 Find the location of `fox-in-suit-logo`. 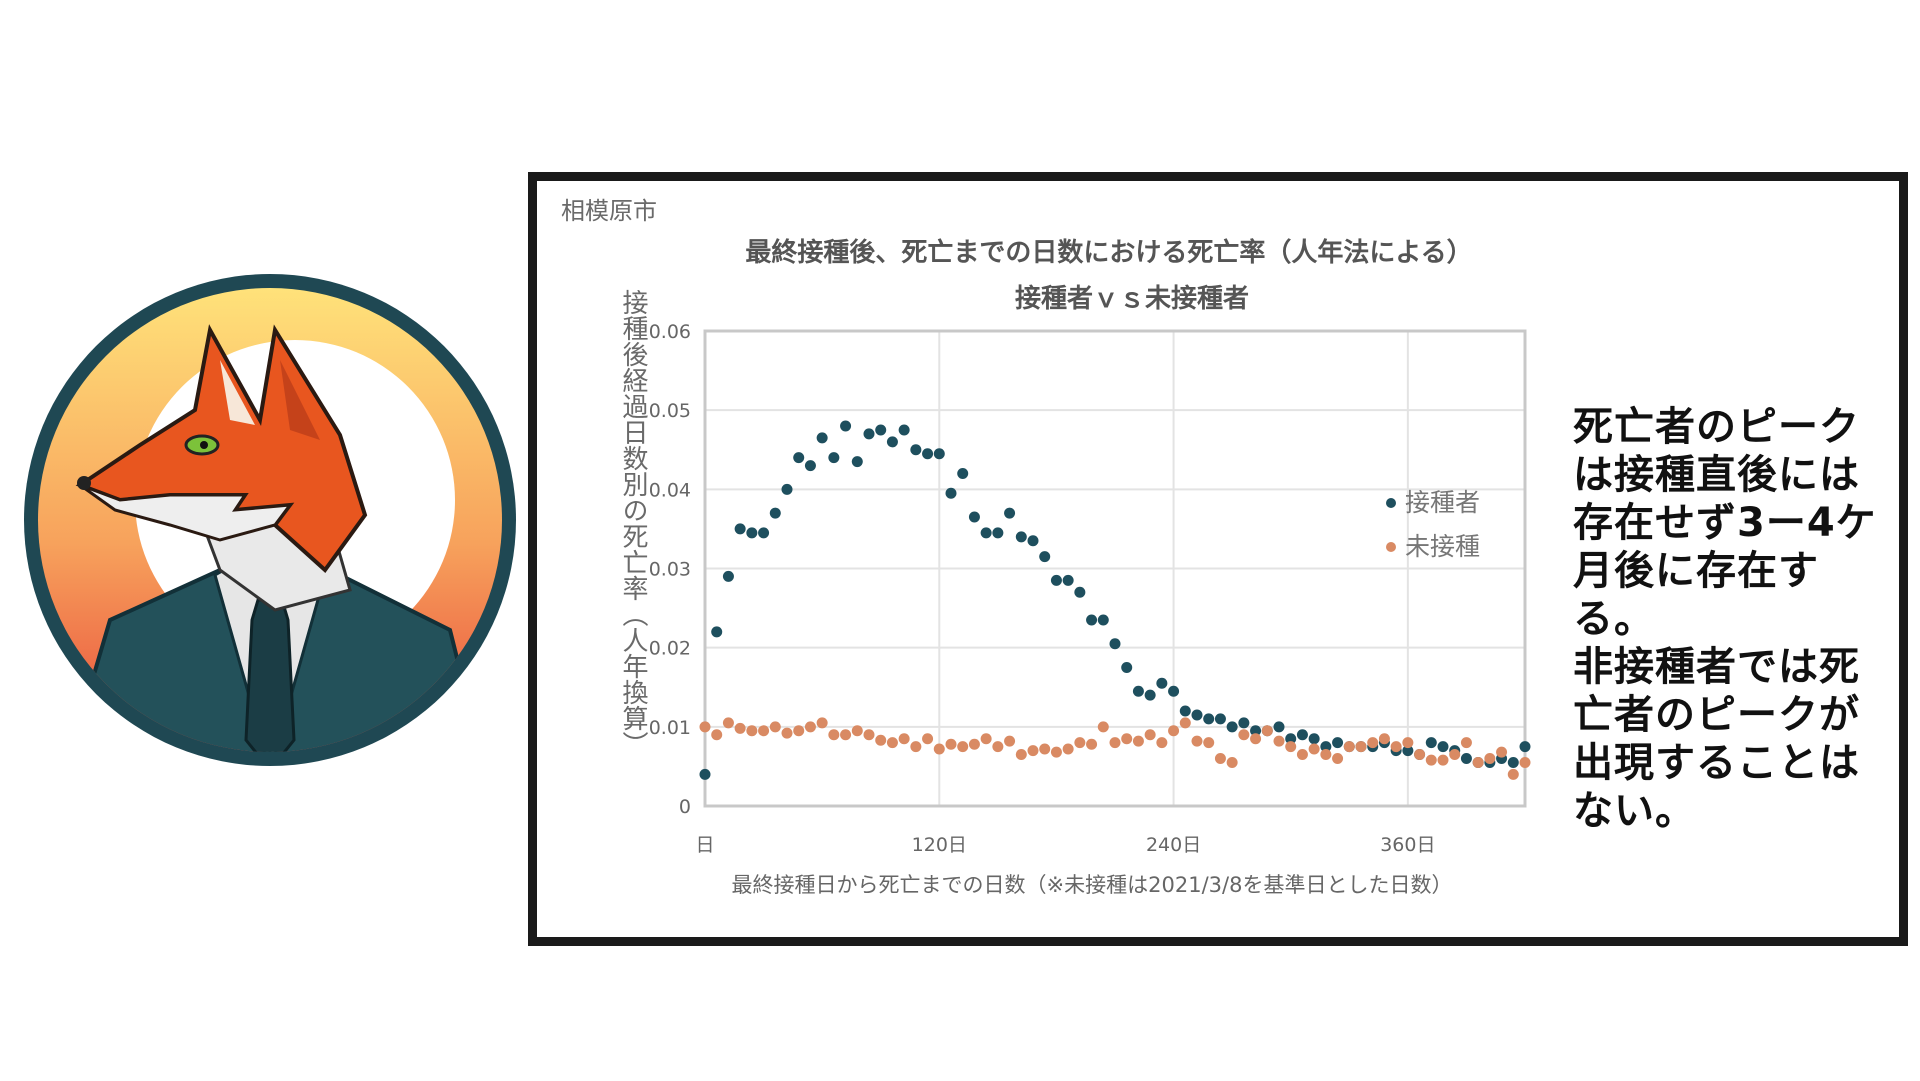

fox-in-suit-logo is located at coordinates (270, 520).